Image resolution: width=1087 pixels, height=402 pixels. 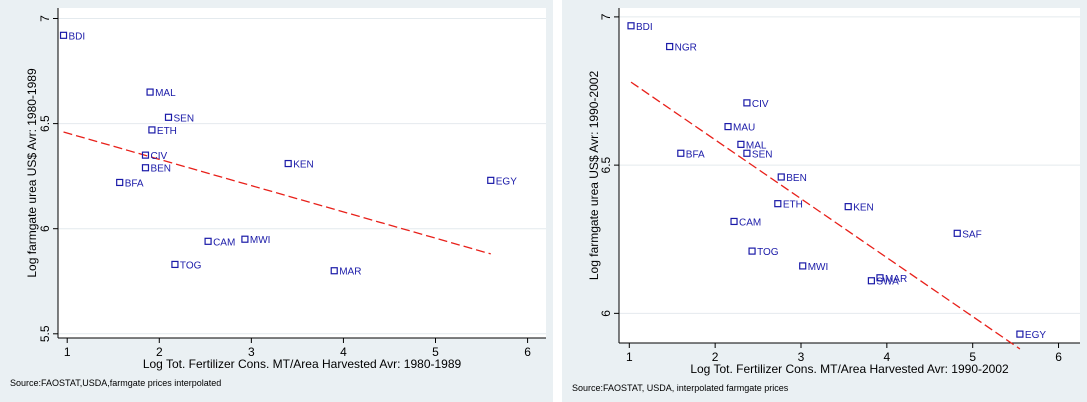 I want to click on y-axis-title: Log farmgate urea US$ Avr: 1990-2002, so click(x=594, y=176).